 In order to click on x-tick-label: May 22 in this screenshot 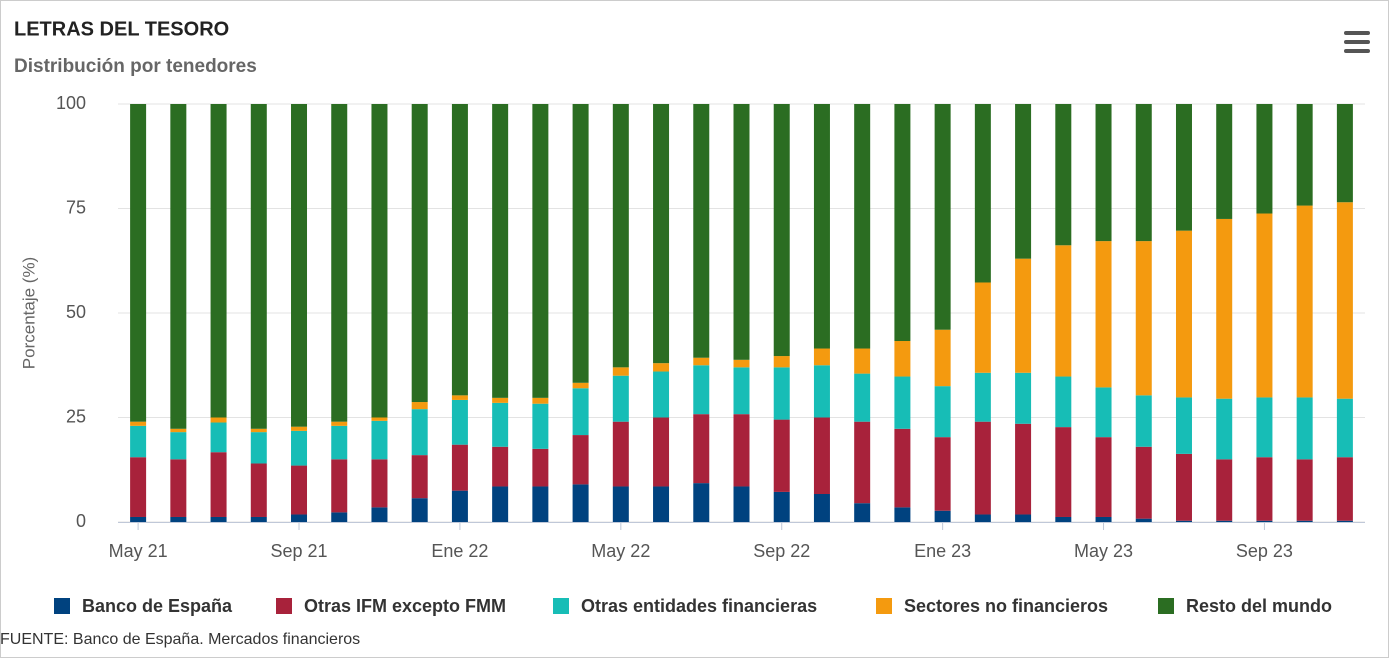, I will do `click(620, 551)`.